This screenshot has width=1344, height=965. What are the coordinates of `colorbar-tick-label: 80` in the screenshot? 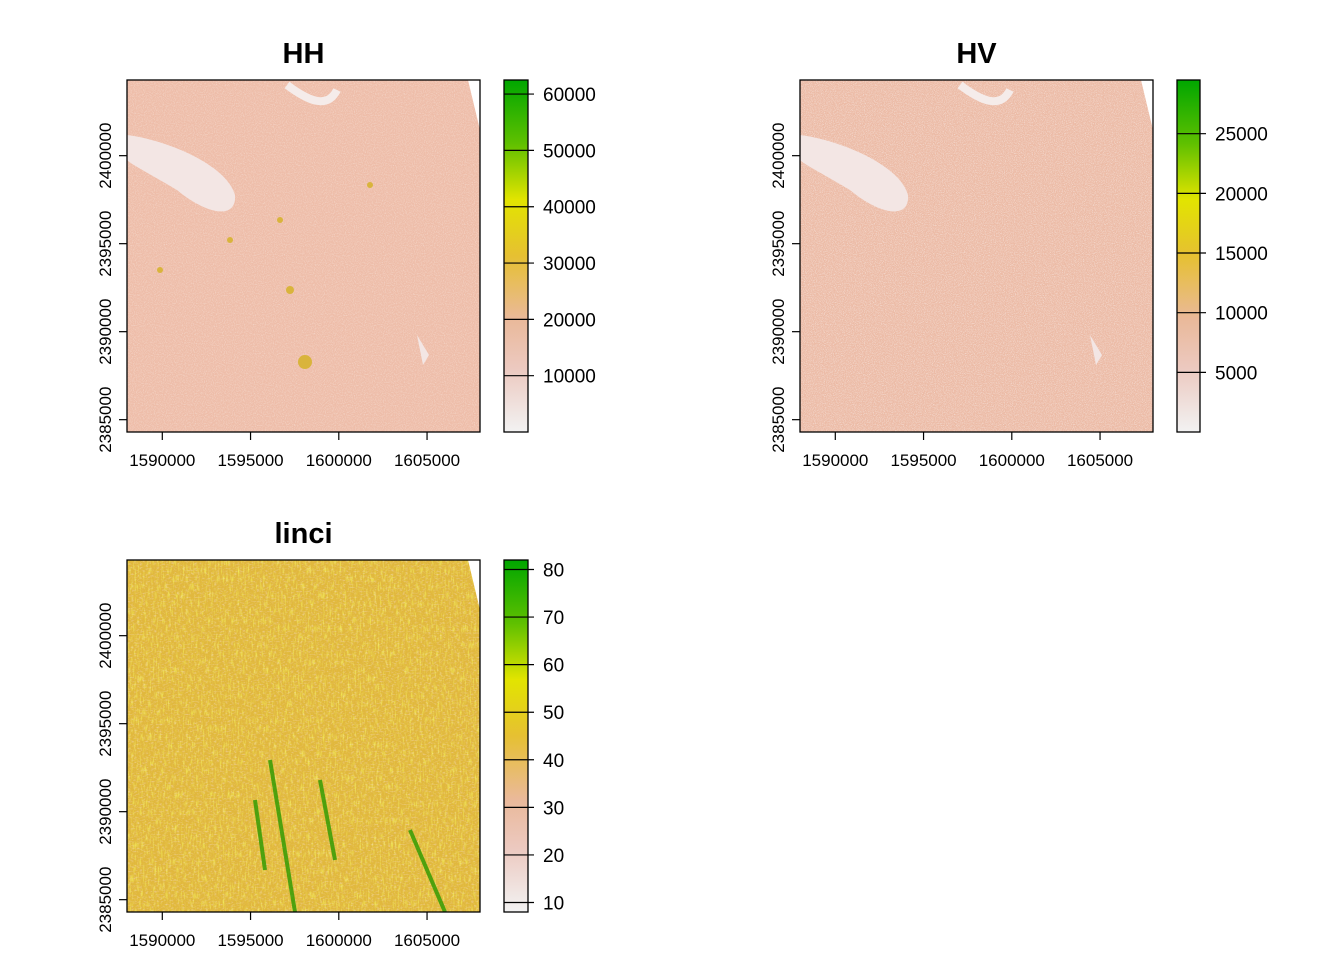 It's located at (553, 571).